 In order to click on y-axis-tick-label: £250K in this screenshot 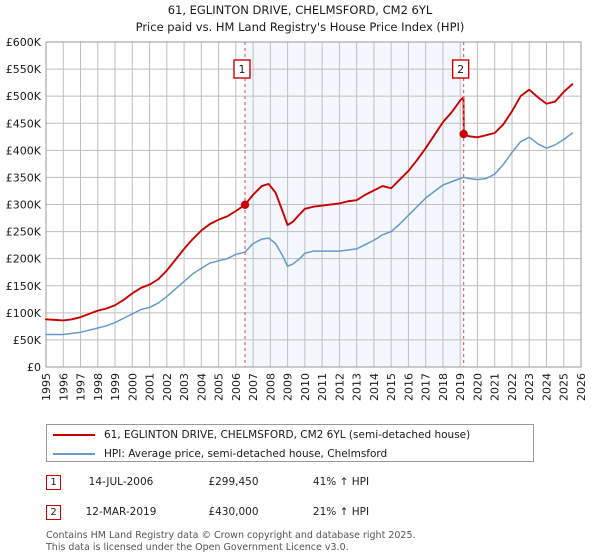, I will do `click(24, 232)`.